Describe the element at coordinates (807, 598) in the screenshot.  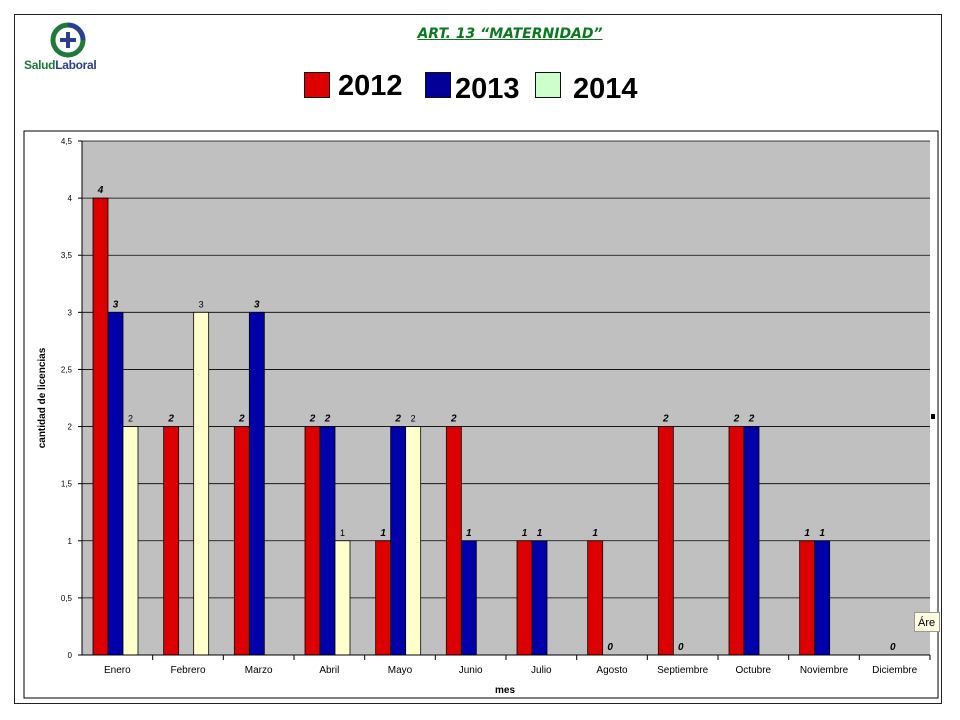
I see `bar-2012-noviembre` at that location.